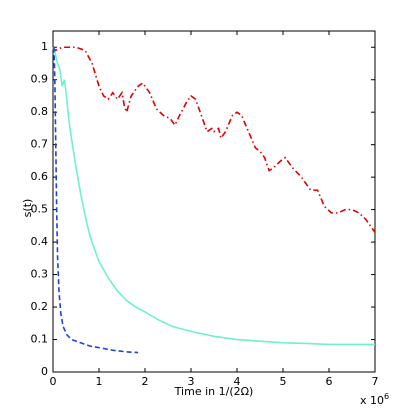 The width and height of the screenshot is (415, 419). I want to click on x-axis-label: Time in 1/(2Ω), so click(214, 391).